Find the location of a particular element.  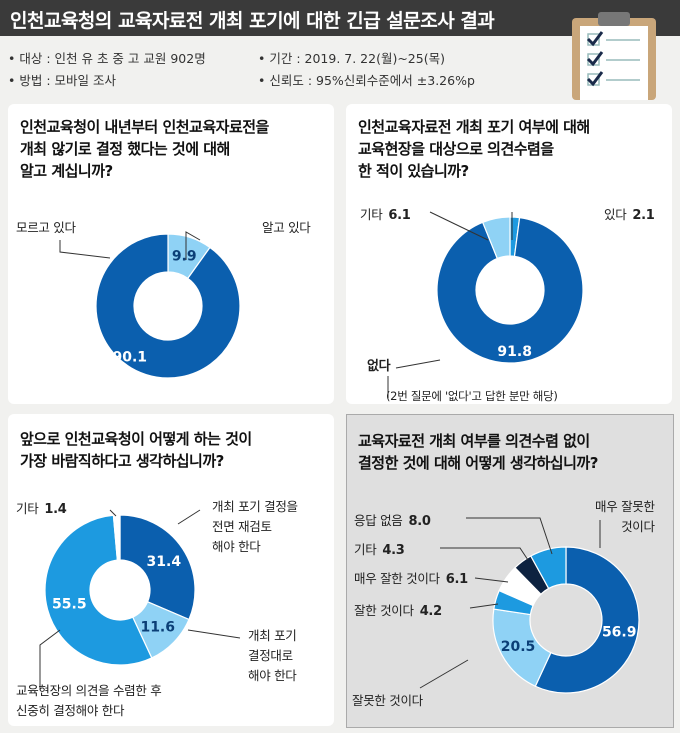

label-c4-bad: 잘못한 것이다 is located at coordinates (387, 700).